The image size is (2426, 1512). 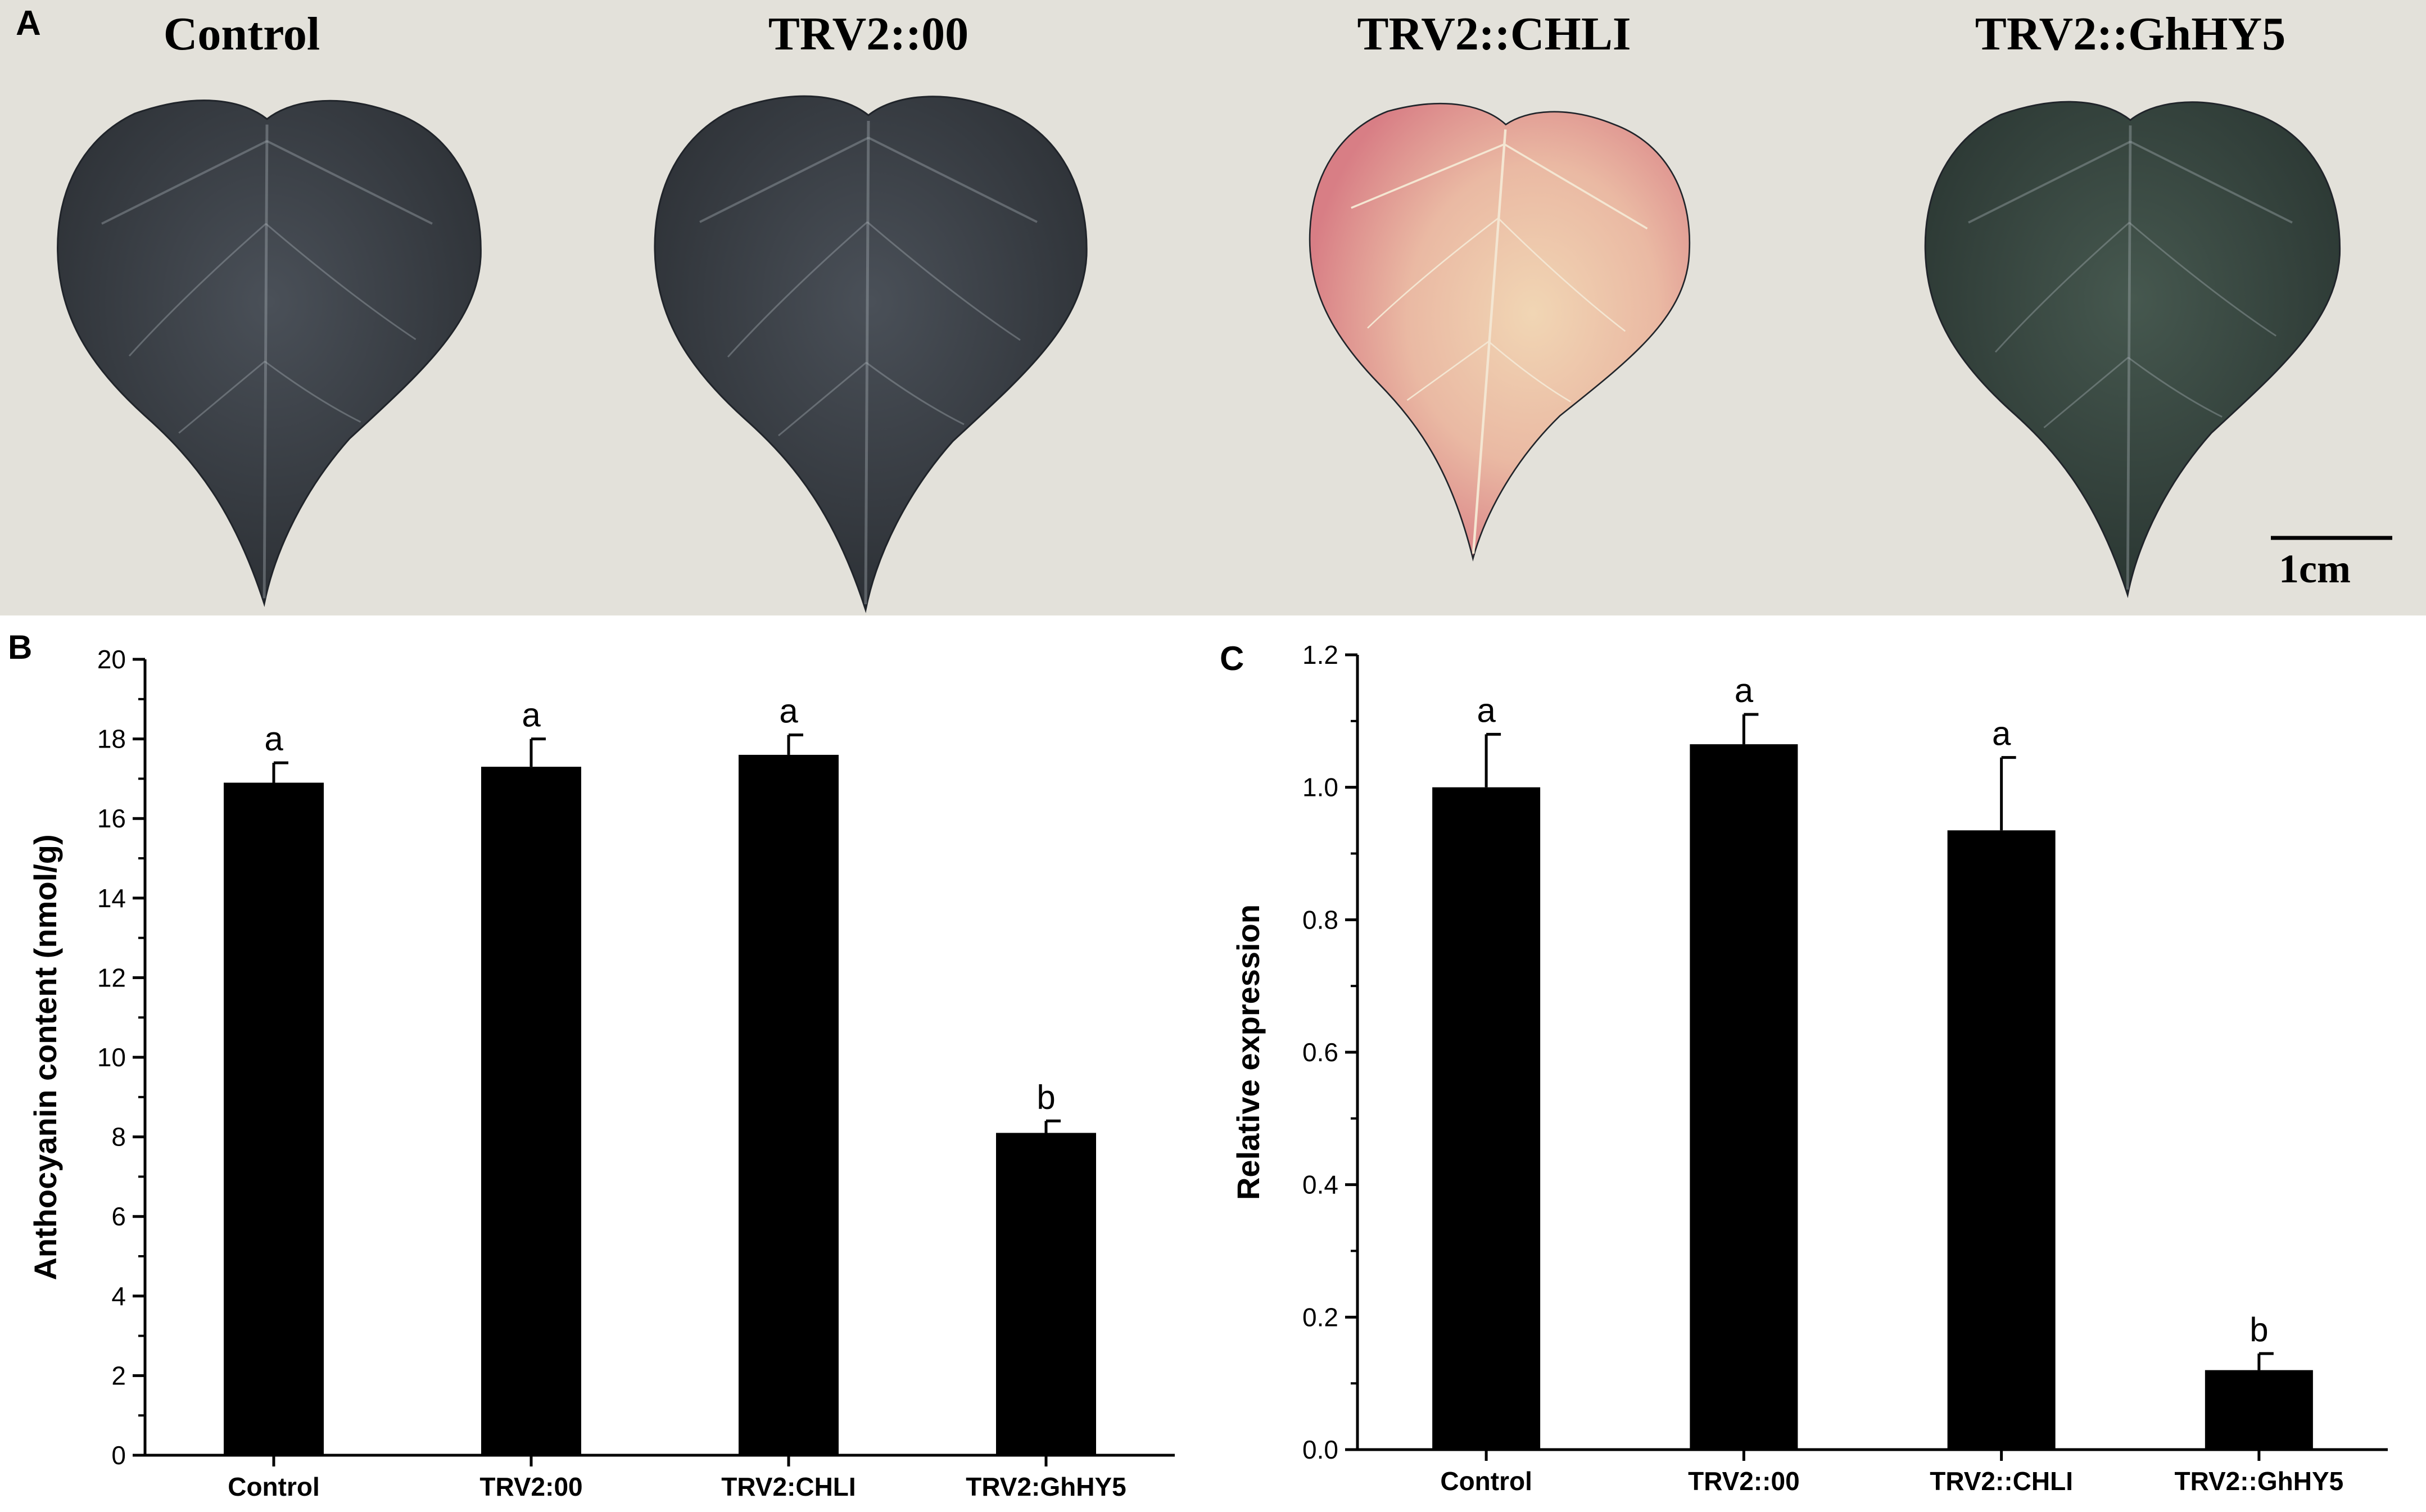 I want to click on y-tick-label: 0.8, so click(x=1320, y=919).